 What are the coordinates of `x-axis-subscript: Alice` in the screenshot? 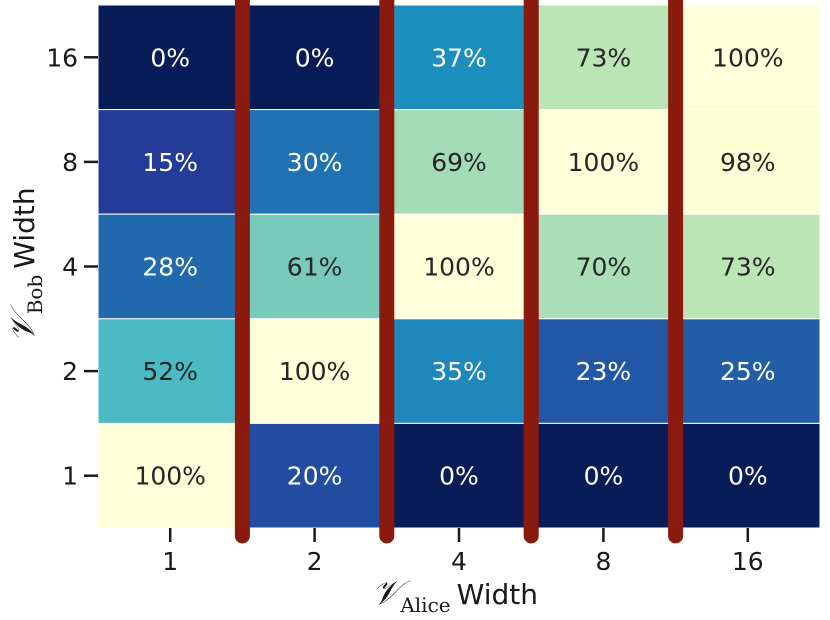 It's located at (424, 605).